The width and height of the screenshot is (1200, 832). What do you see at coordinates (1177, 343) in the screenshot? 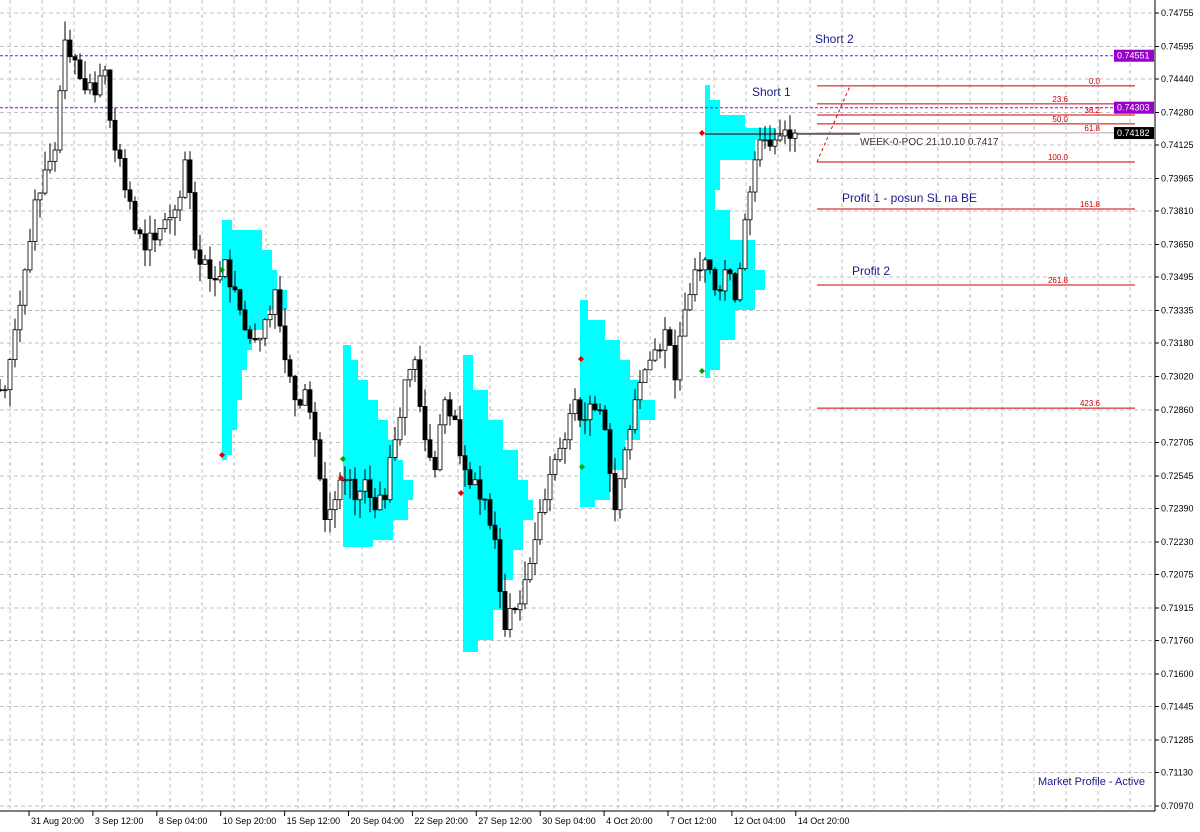
I see `y-tick-label: 0.73180` at bounding box center [1177, 343].